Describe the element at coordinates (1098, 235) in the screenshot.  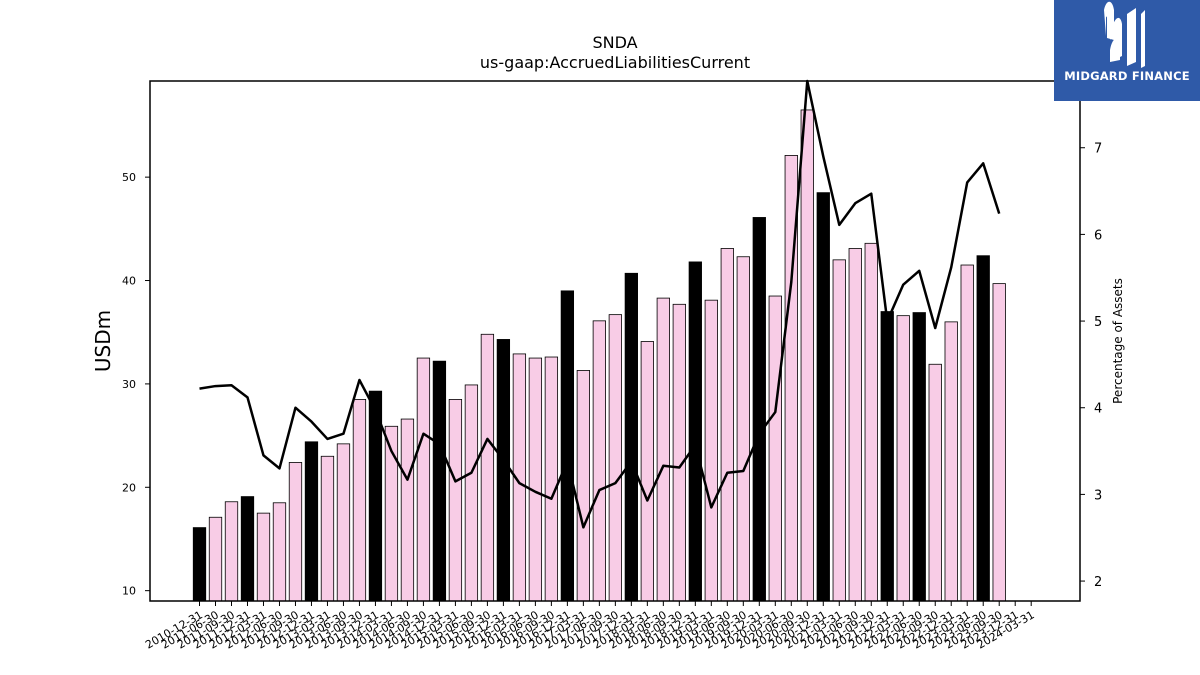
I see `y2-tick-label: 6` at that location.